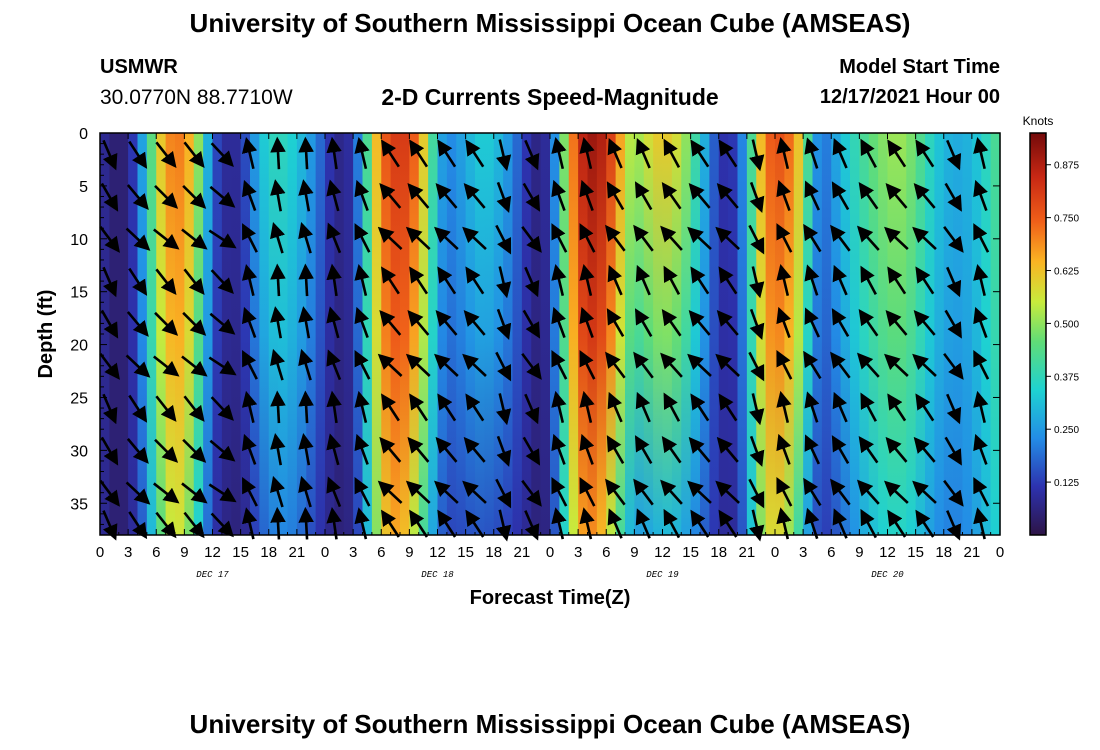 This screenshot has height=750, width=1100. I want to click on chart-subtitle: 2-D Currents Speed-Magnitude, so click(550, 97).